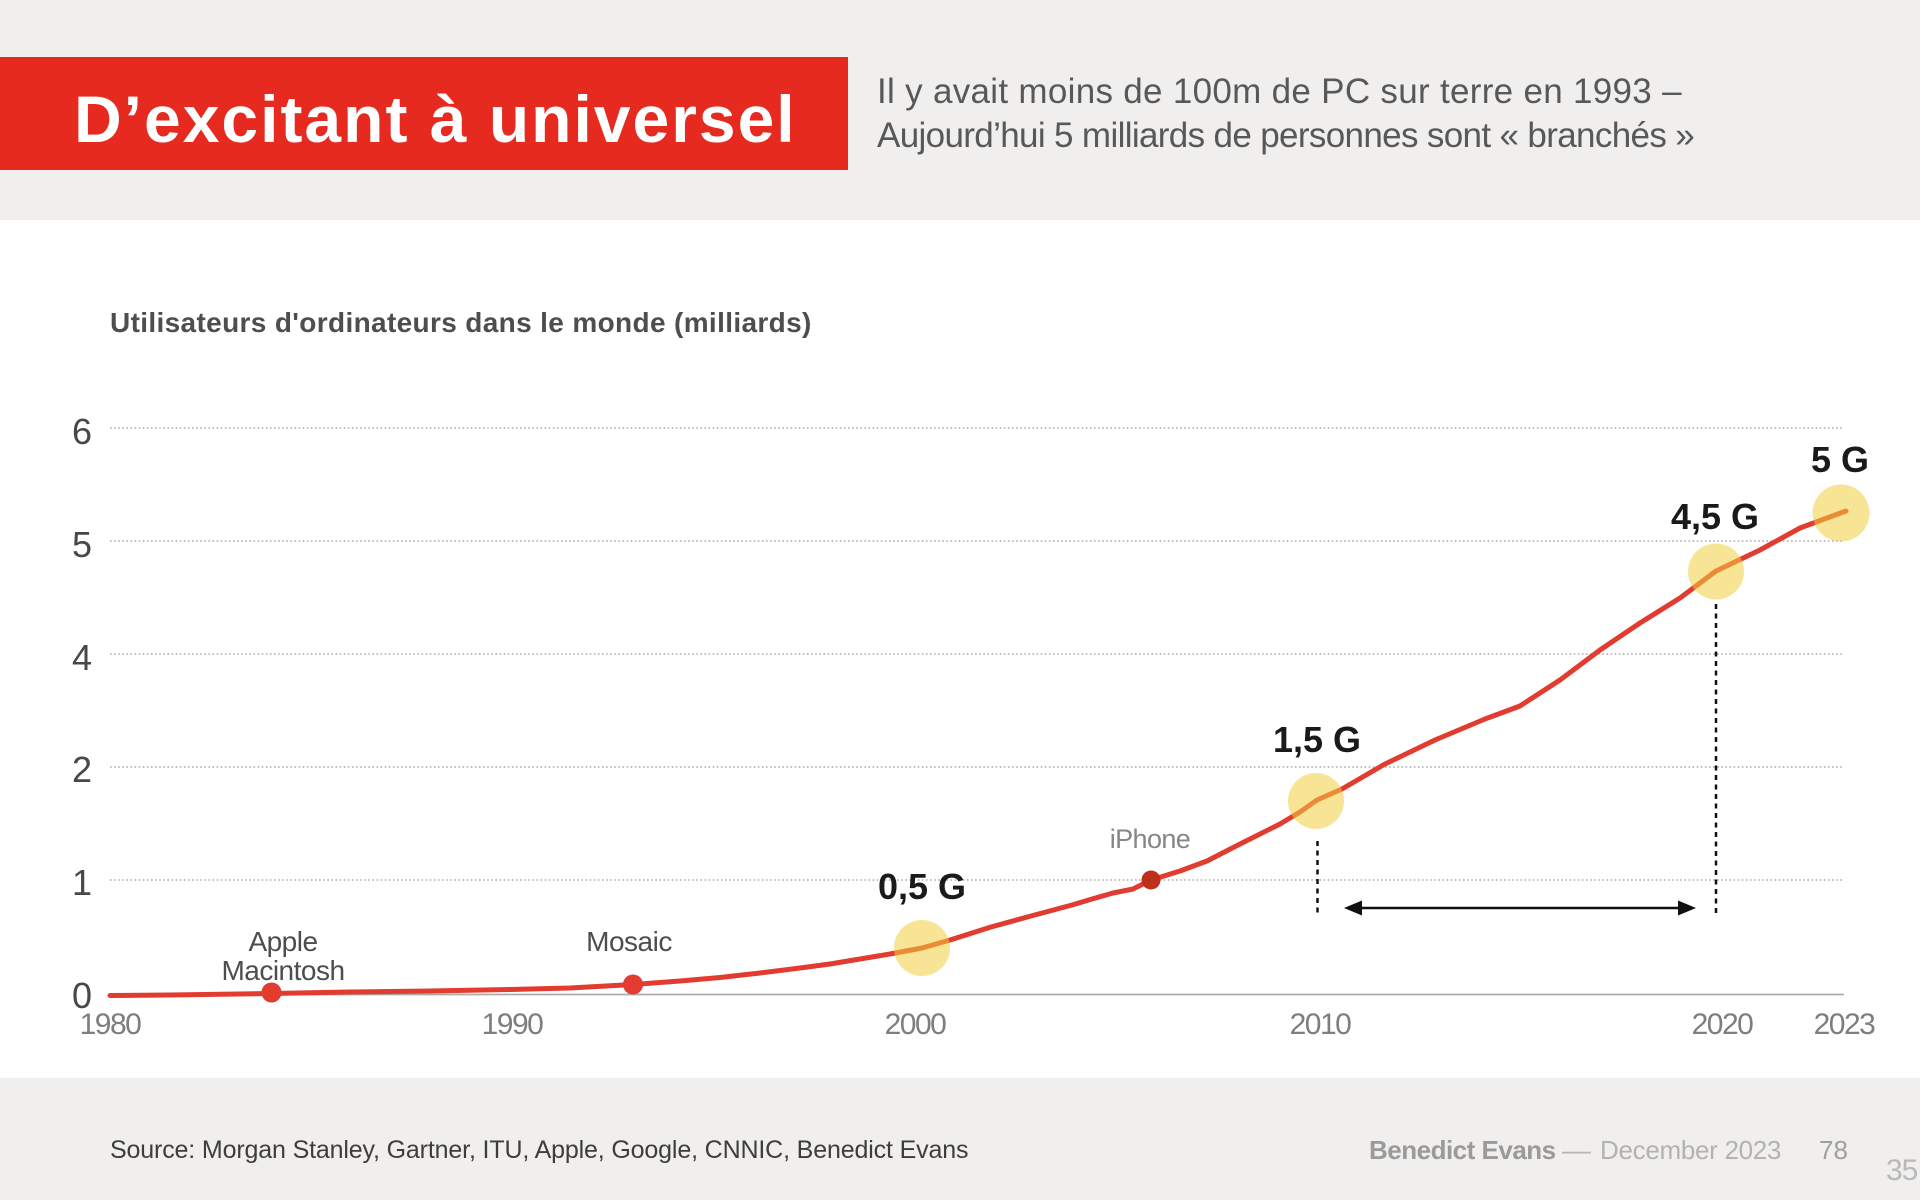 The height and width of the screenshot is (1200, 1920). I want to click on svg-text: 2000, so click(916, 1024).